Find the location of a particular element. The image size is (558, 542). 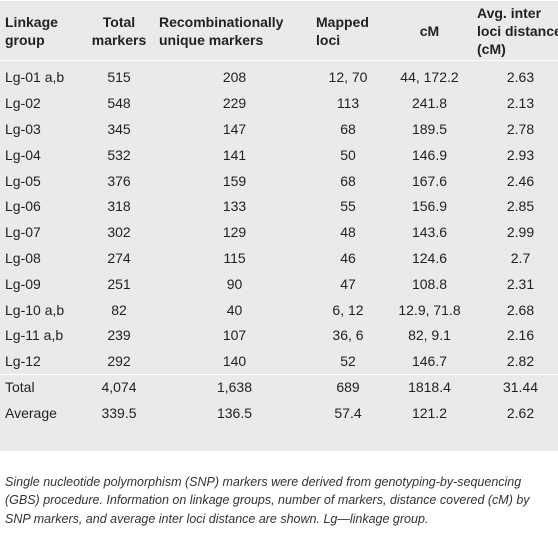

table-row: Lg-07 302 129 48 143.6 2.99 is located at coordinates (279, 232).